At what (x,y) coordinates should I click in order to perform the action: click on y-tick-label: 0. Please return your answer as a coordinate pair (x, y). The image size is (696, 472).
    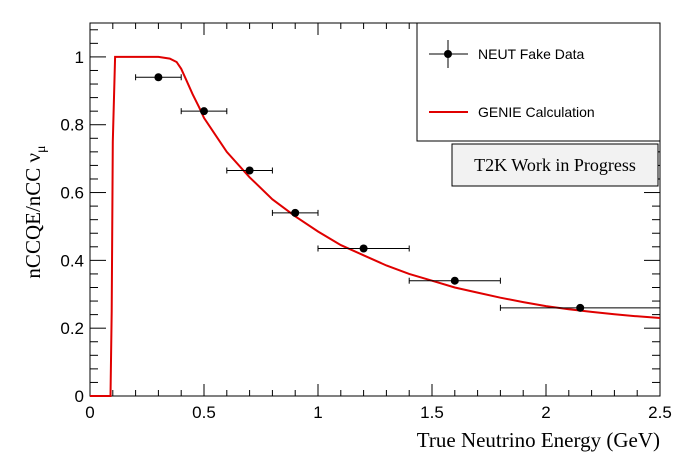
    Looking at the image, I should click on (79, 396).